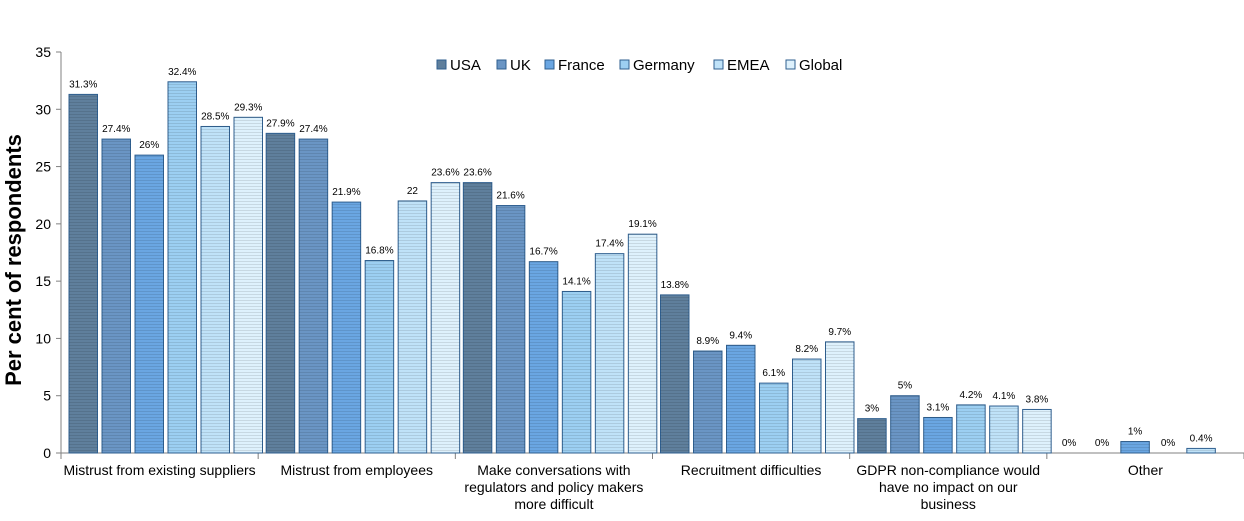 The width and height of the screenshot is (1244, 521). What do you see at coordinates (707, 341) in the screenshot?
I see `data-label: 8.9%` at bounding box center [707, 341].